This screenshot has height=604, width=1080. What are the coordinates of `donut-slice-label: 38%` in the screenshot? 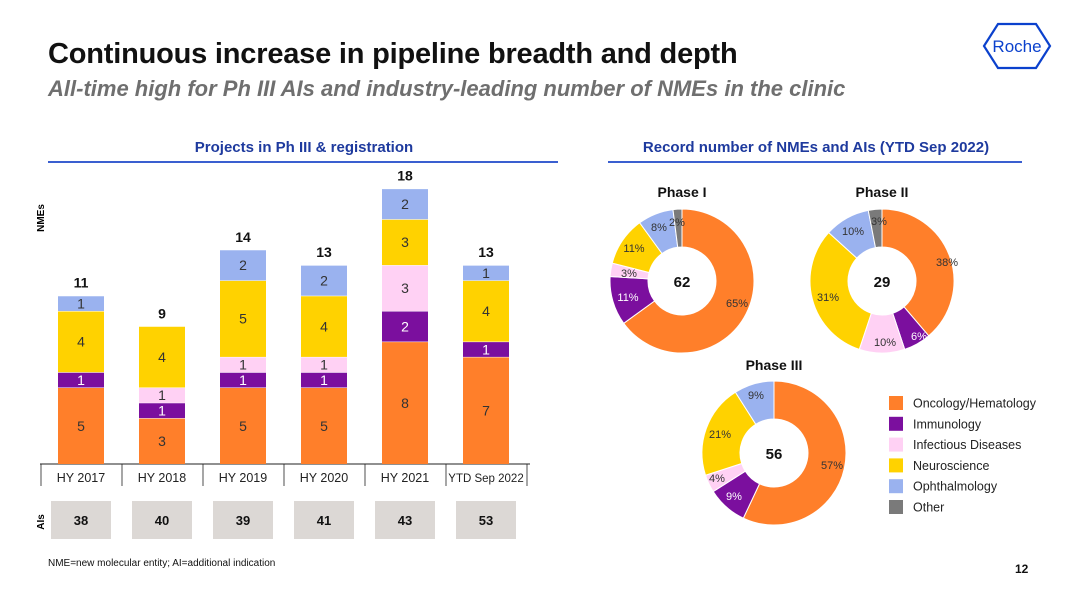 It's located at (947, 263).